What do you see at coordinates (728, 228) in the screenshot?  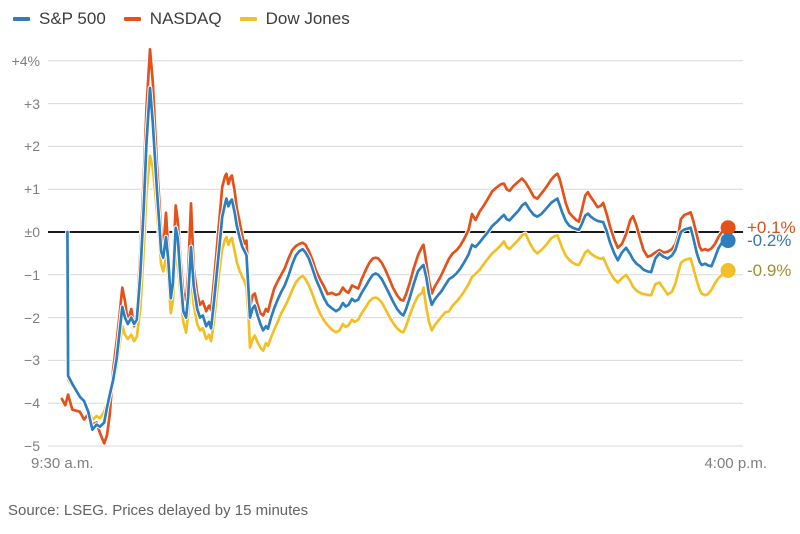 I see `nasdaq-end-dot` at bounding box center [728, 228].